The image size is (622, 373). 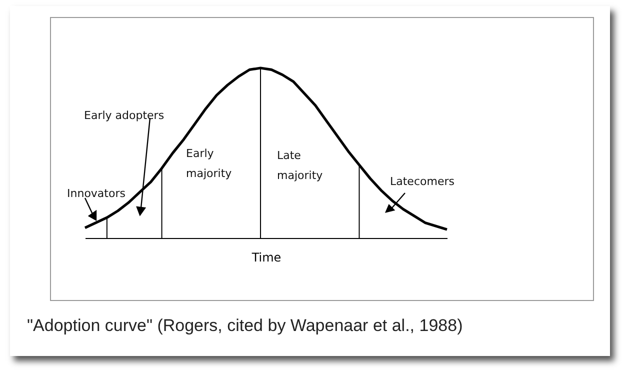 I want to click on annotation: Innovators, so click(x=96, y=193).